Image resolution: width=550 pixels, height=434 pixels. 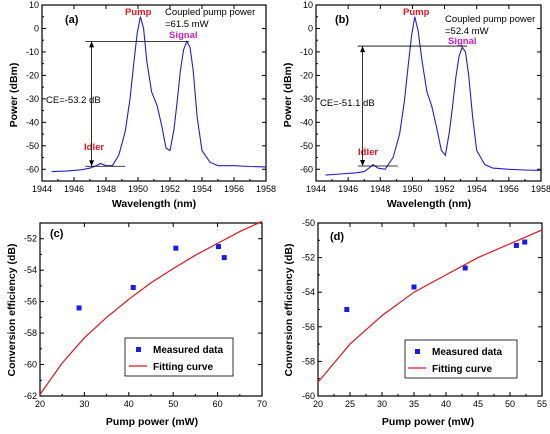 What do you see at coordinates (308, 292) in the screenshot?
I see `panel-d-ytick-label: -54` at bounding box center [308, 292].